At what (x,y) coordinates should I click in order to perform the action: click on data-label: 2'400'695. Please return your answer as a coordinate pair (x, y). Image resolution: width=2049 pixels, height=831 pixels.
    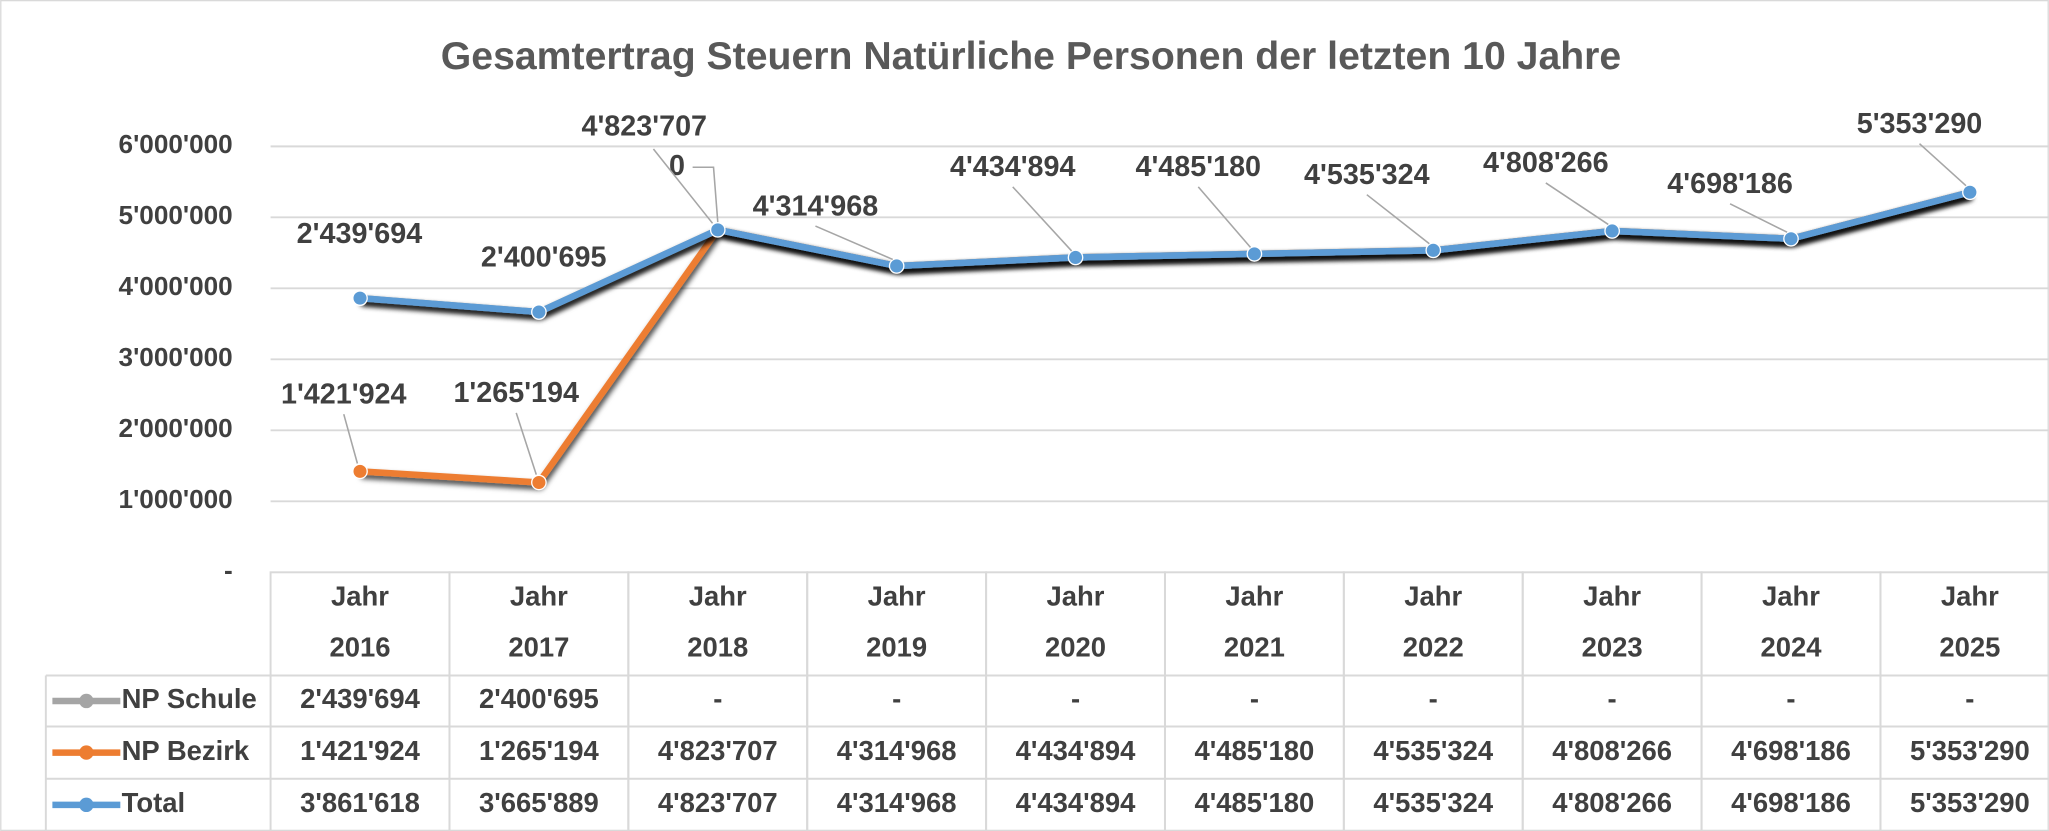
    Looking at the image, I should click on (544, 257).